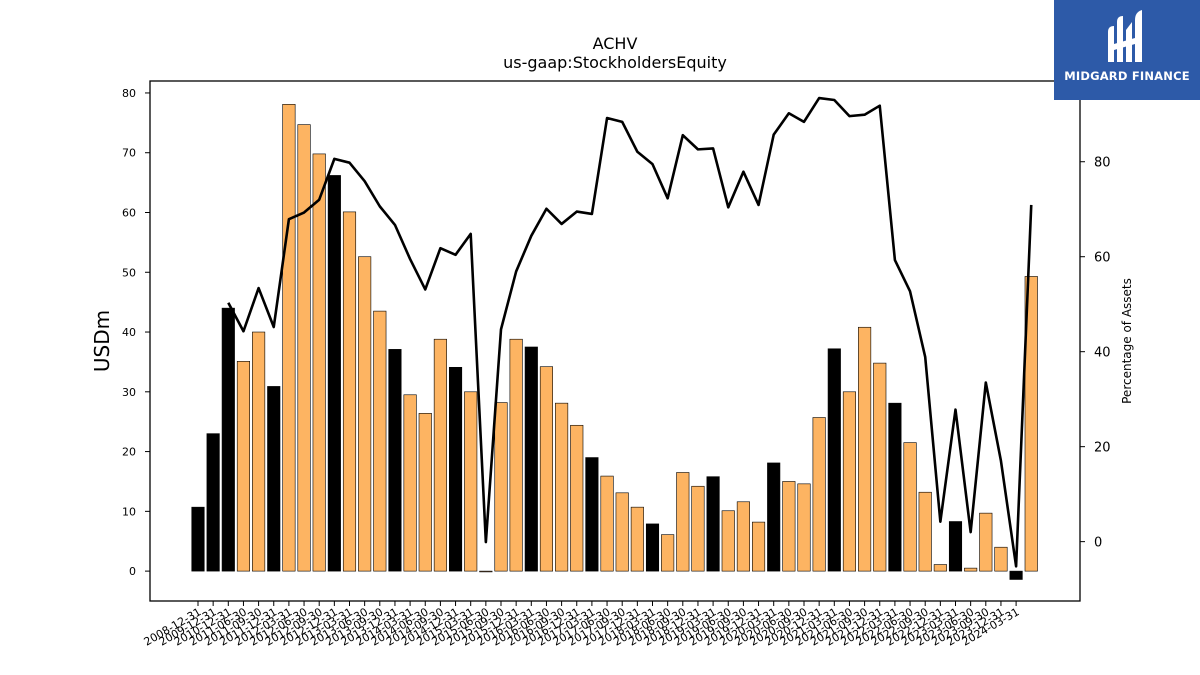 This screenshot has height=675, width=1200. Describe the element at coordinates (129, 272) in the screenshot. I see `y-tick-label: 50` at that location.